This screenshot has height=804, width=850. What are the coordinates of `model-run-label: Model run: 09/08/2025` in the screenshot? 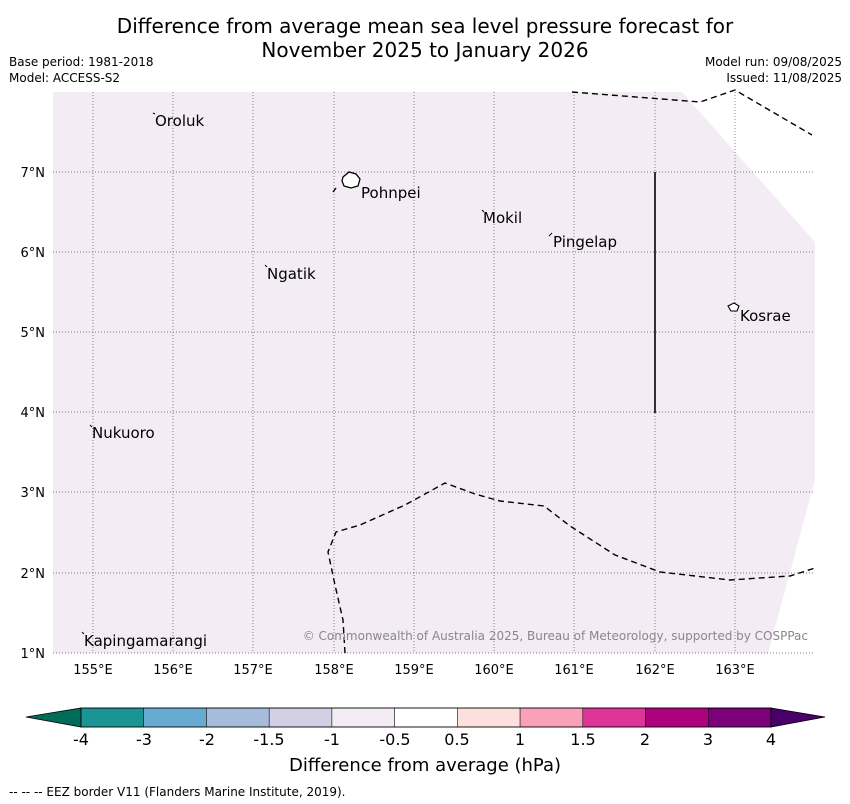 It's located at (773, 62).